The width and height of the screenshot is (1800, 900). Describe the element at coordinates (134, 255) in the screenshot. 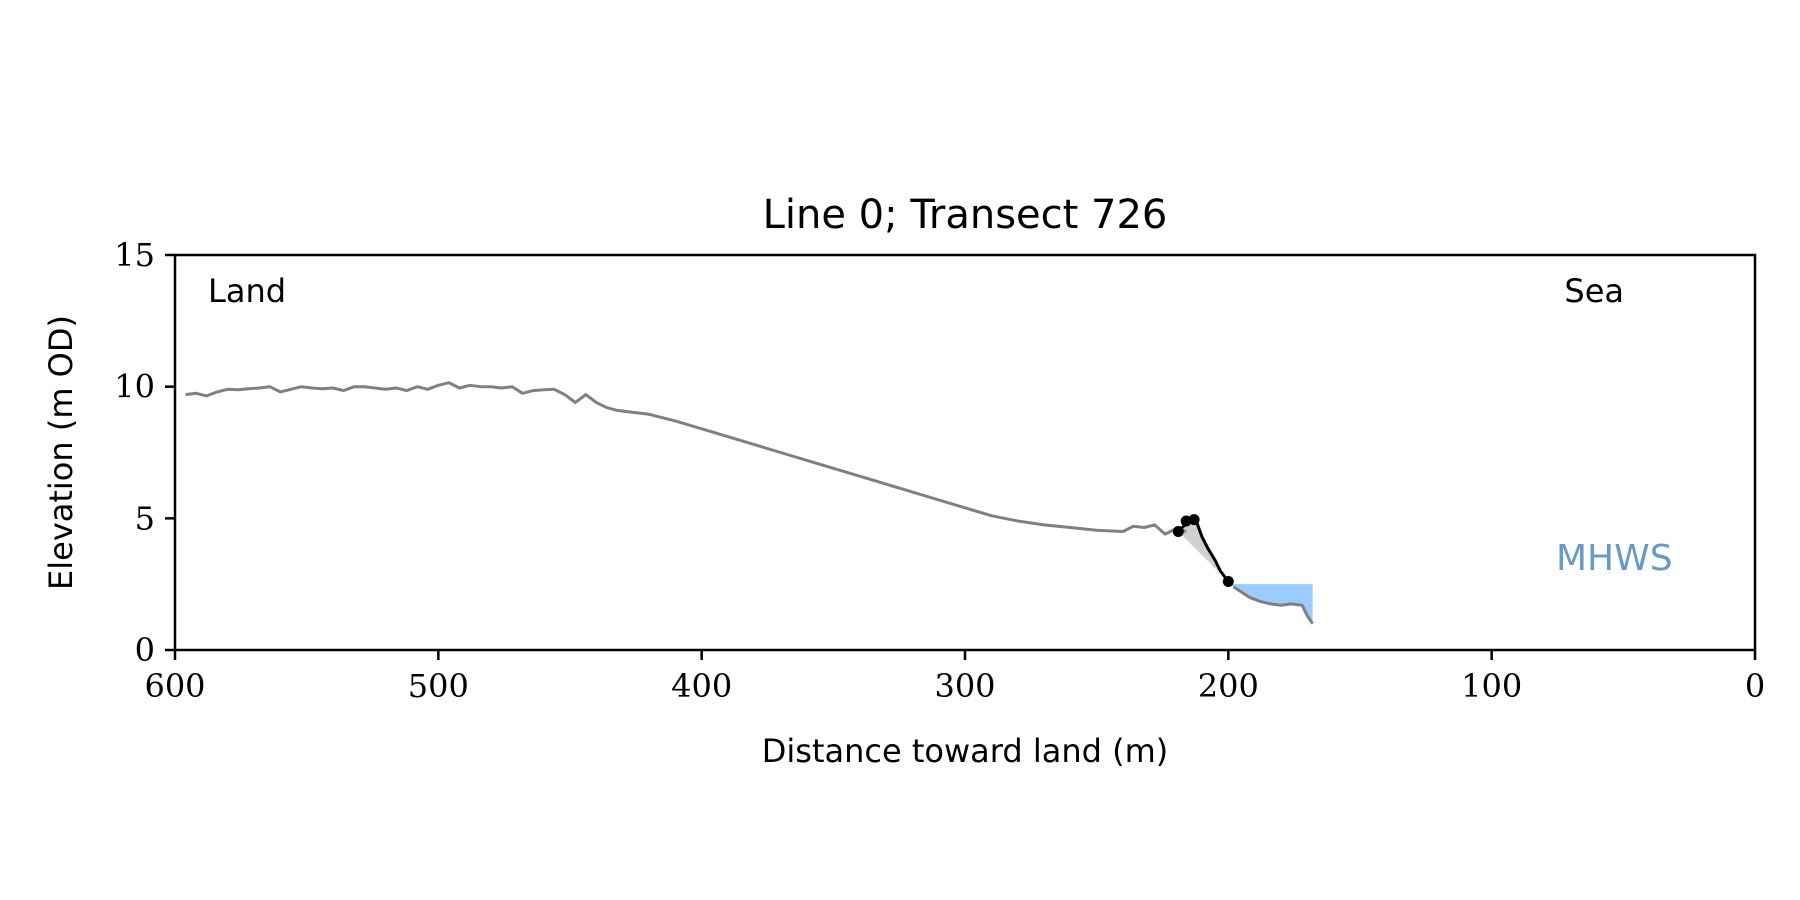

I see `y-tick-label: 15` at that location.